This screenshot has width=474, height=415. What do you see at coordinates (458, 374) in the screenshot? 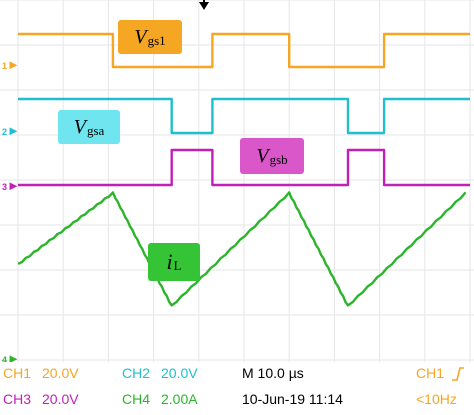
I see `rising-edge-icon` at bounding box center [458, 374].